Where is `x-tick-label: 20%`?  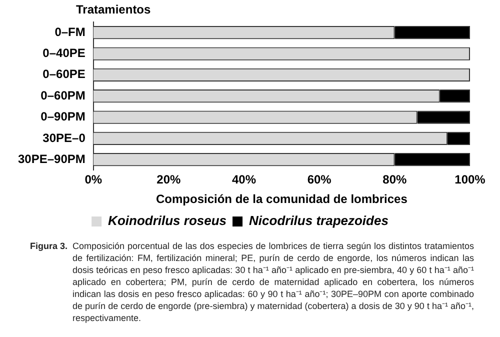
x-tick-label: 20% is located at coordinates (169, 179).